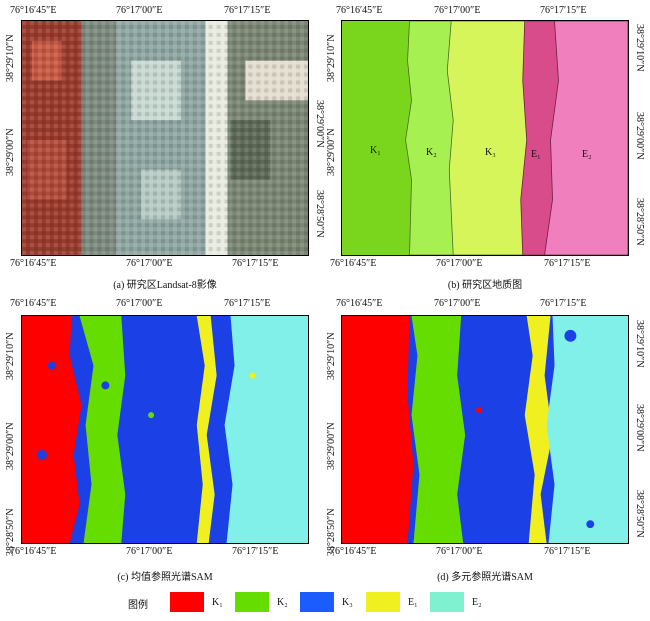 The image size is (650, 621). Describe the element at coordinates (383, 602) in the screenshot. I see `legend-swatch-e1` at that location.